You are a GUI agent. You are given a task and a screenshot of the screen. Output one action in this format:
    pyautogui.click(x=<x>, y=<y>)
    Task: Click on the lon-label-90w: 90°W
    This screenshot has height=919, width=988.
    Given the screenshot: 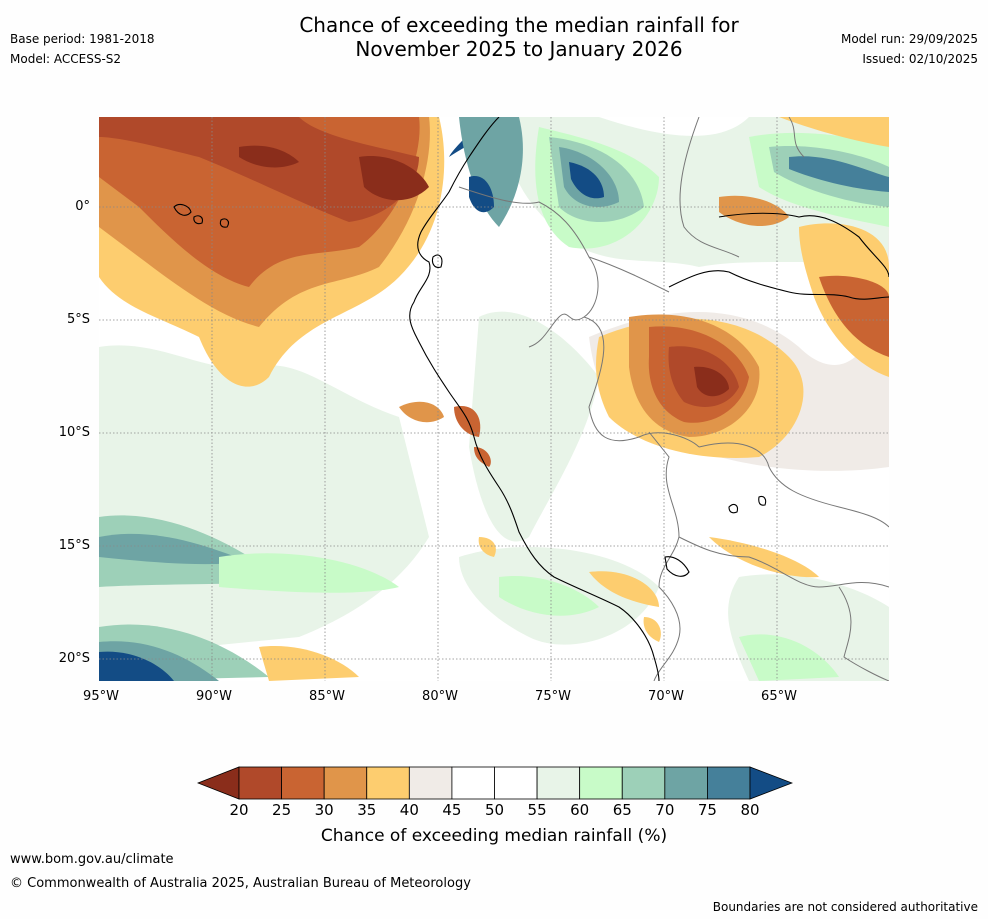 What is the action you would take?
    pyautogui.click(x=214, y=696)
    